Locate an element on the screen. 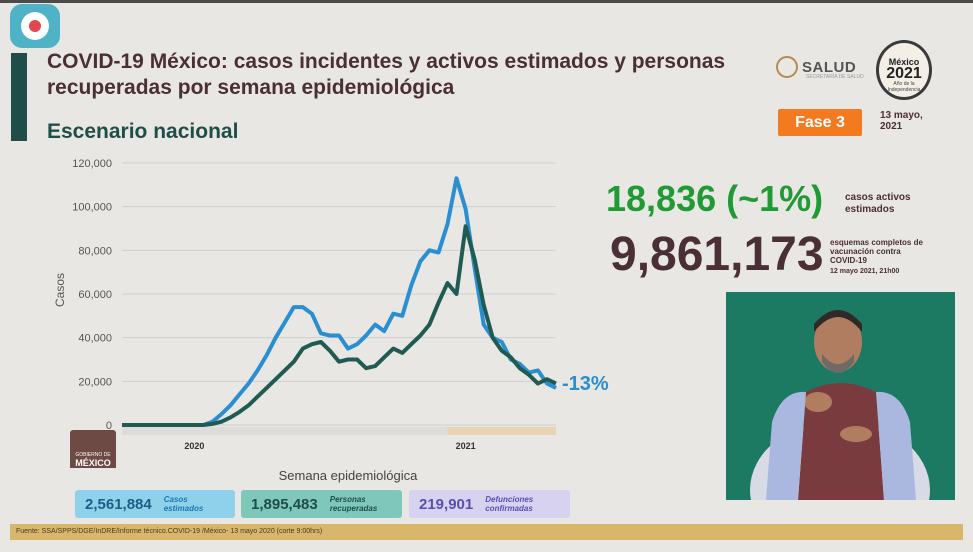 The image size is (973, 552). interpreter-figure-icon is located at coordinates (840, 405).